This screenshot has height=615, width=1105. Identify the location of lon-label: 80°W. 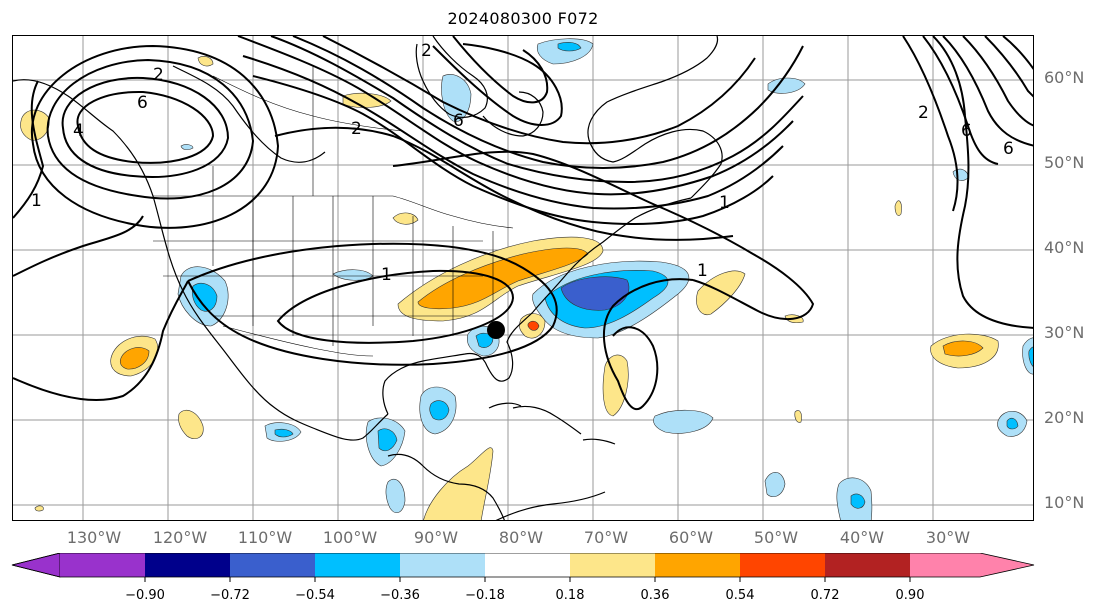
(521, 537).